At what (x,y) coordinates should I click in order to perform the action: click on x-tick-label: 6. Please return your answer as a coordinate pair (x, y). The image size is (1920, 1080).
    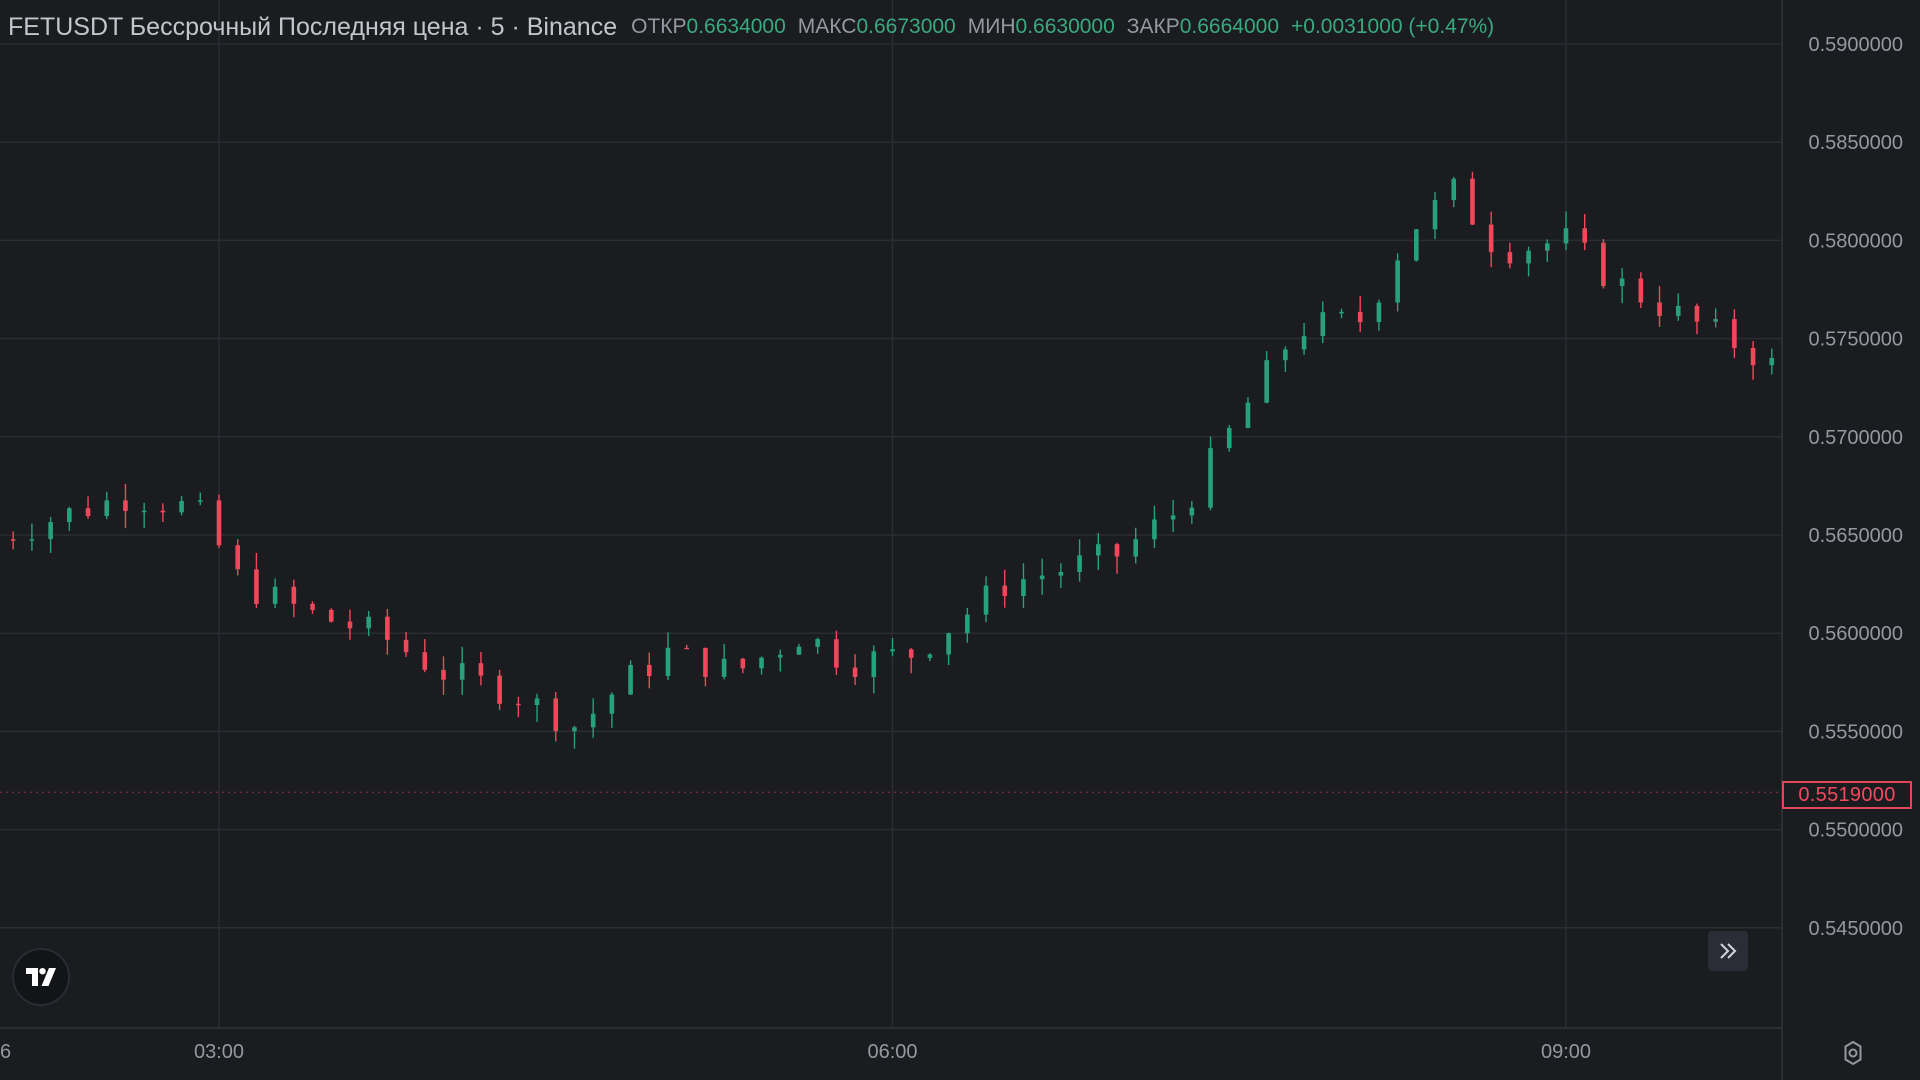
    Looking at the image, I should click on (5, 1052).